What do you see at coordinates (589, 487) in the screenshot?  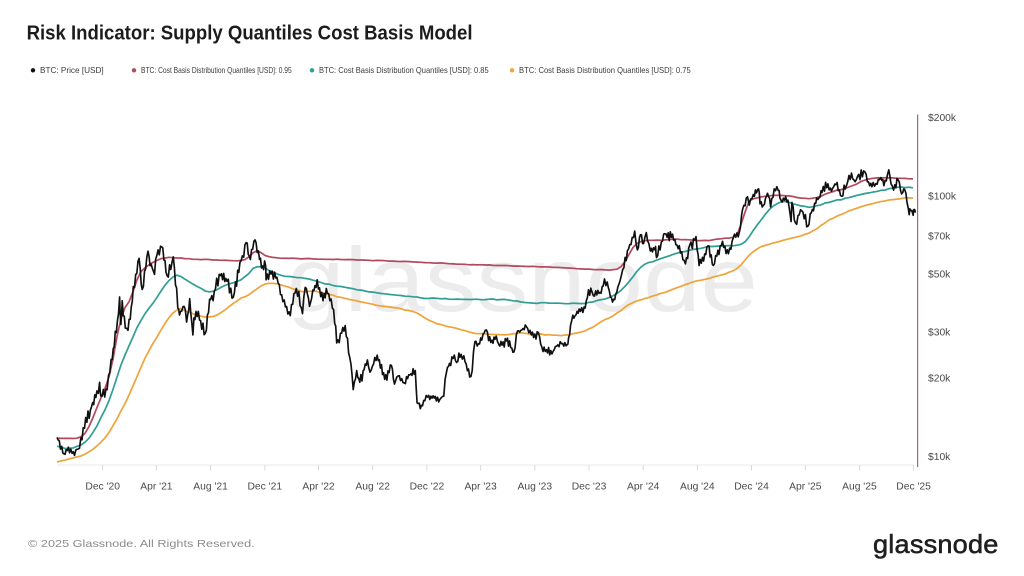 I see `svg-text: Dec '23` at bounding box center [589, 487].